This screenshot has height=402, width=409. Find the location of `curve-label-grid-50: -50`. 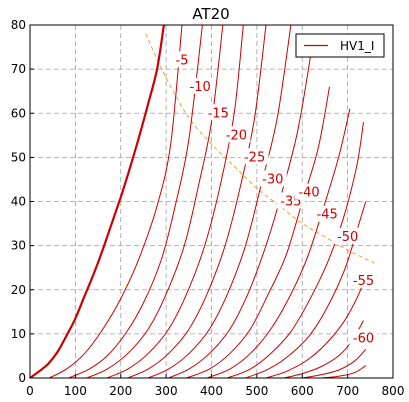

curve-label-grid-50: -50 is located at coordinates (347, 237).